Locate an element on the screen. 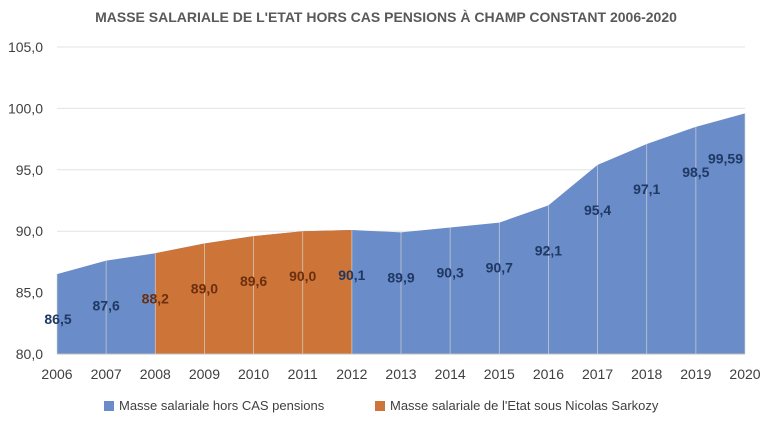 The width and height of the screenshot is (771, 431). x-tick-label: 2020 is located at coordinates (744, 374).